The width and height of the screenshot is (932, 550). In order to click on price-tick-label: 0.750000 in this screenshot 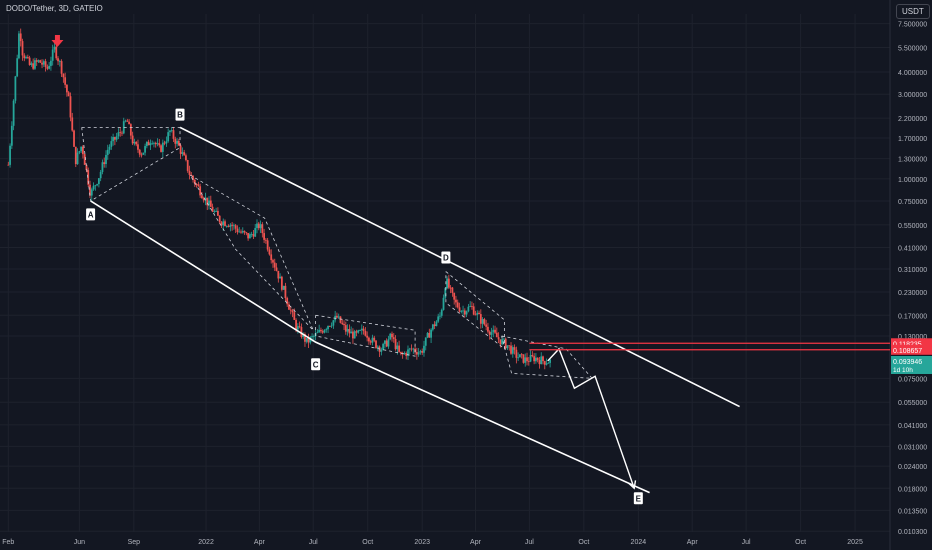, I will do `click(912, 202)`.